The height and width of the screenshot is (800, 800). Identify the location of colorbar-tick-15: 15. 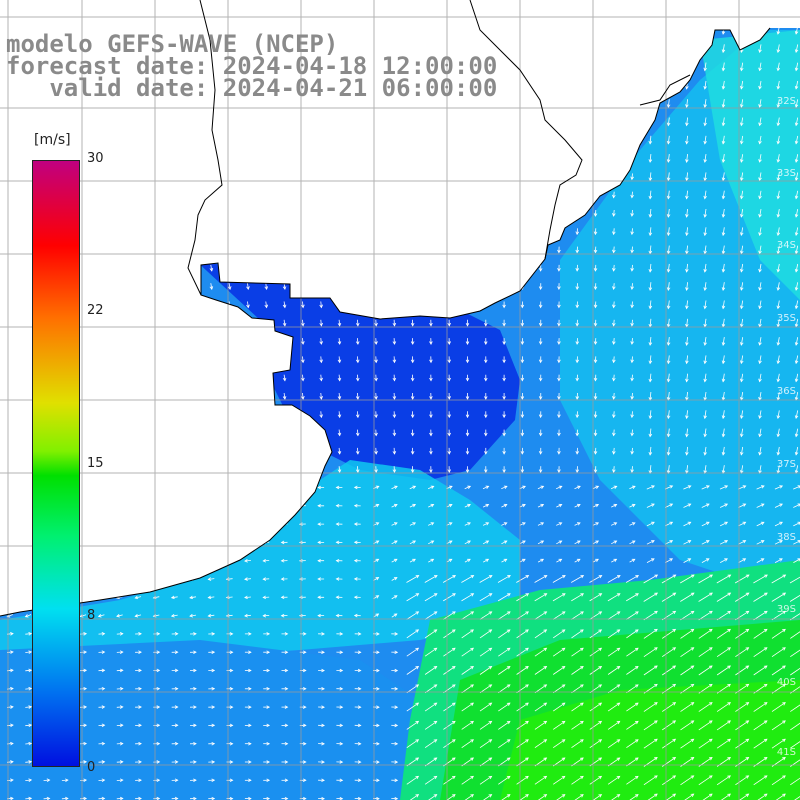
(95, 463).